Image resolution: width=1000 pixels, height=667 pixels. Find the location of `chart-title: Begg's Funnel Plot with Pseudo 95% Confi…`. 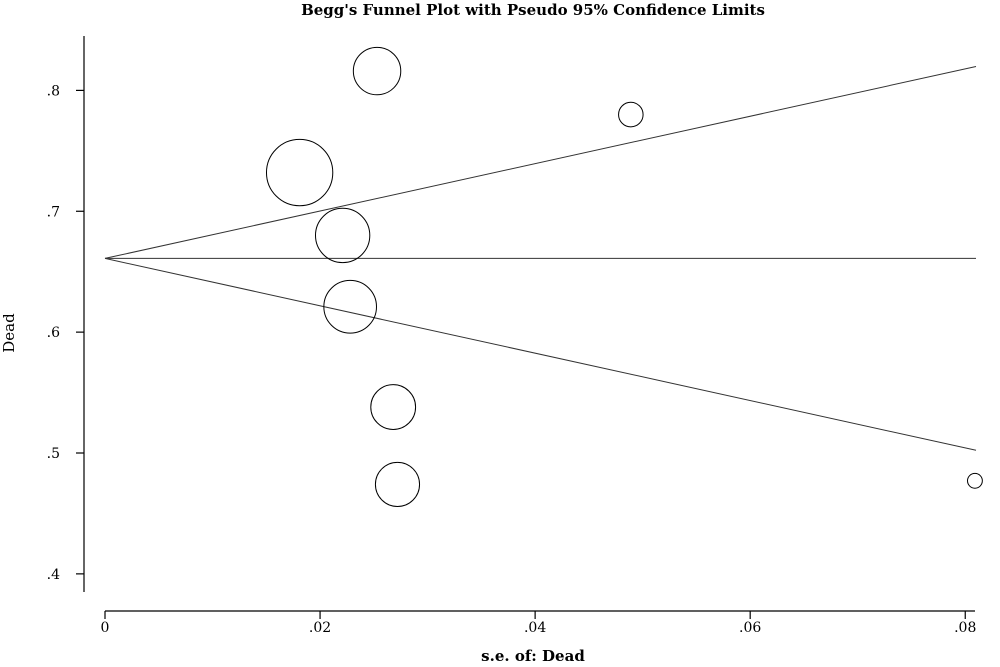

chart-title: Begg's Funnel Plot with Pseudo 95% Confi… is located at coordinates (533, 10).